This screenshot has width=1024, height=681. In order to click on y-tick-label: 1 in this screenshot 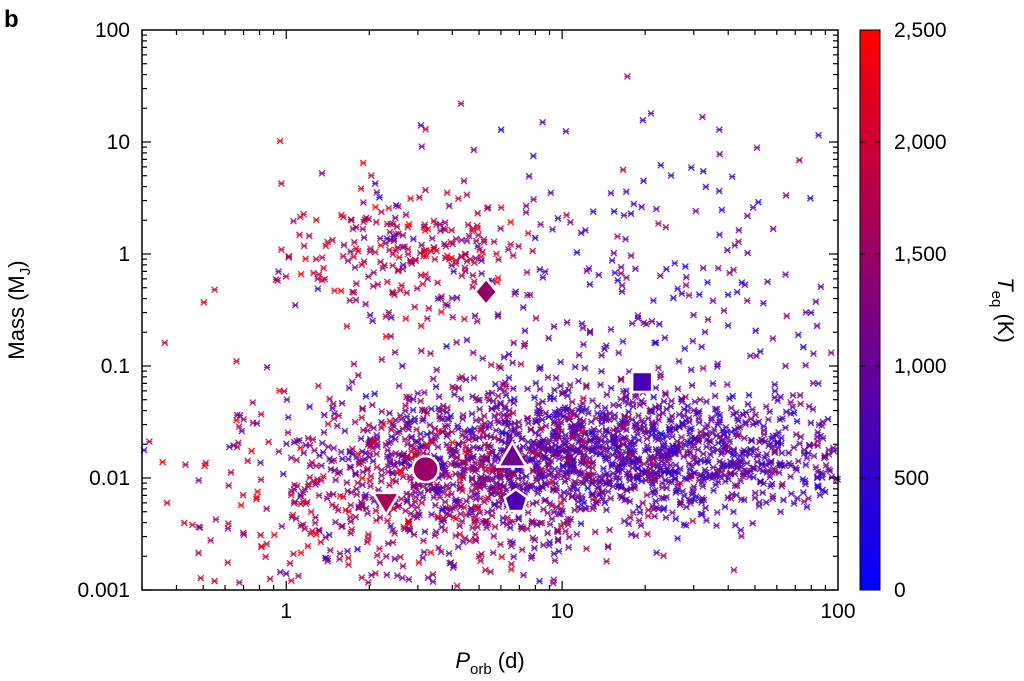, I will do `click(124, 254)`.